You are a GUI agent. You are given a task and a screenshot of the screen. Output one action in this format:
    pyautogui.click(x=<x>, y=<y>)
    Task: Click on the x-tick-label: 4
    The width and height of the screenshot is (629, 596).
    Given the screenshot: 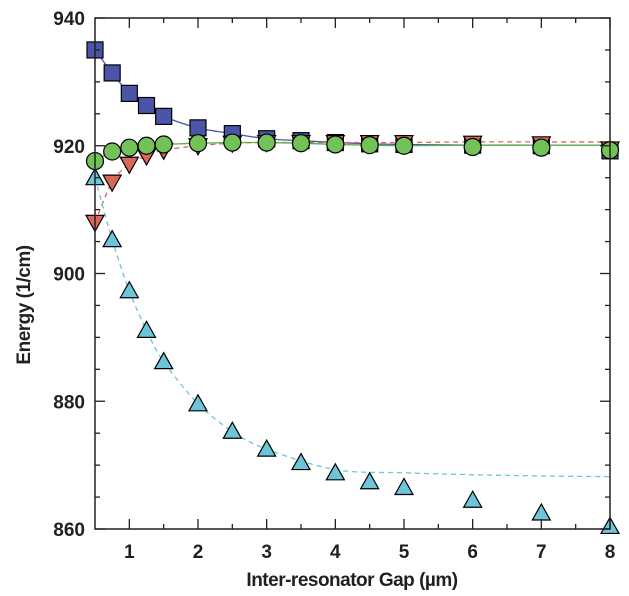 What is the action you would take?
    pyautogui.click(x=335, y=552)
    